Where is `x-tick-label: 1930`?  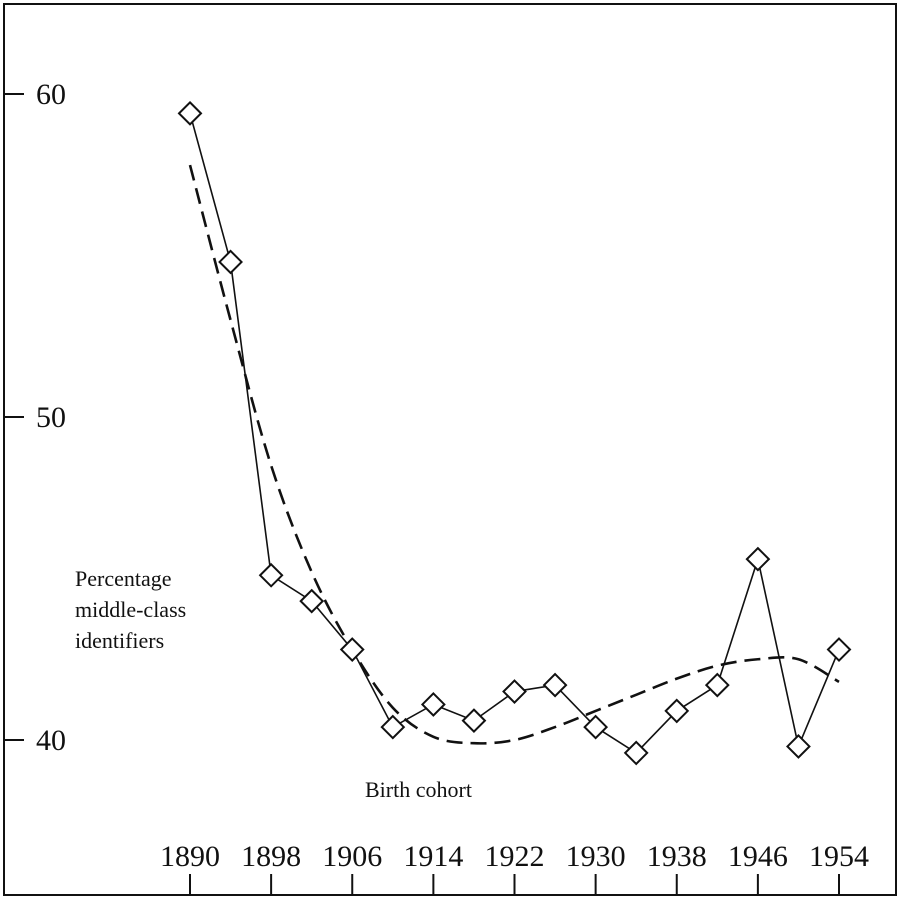 x-tick-label: 1930 is located at coordinates (596, 856).